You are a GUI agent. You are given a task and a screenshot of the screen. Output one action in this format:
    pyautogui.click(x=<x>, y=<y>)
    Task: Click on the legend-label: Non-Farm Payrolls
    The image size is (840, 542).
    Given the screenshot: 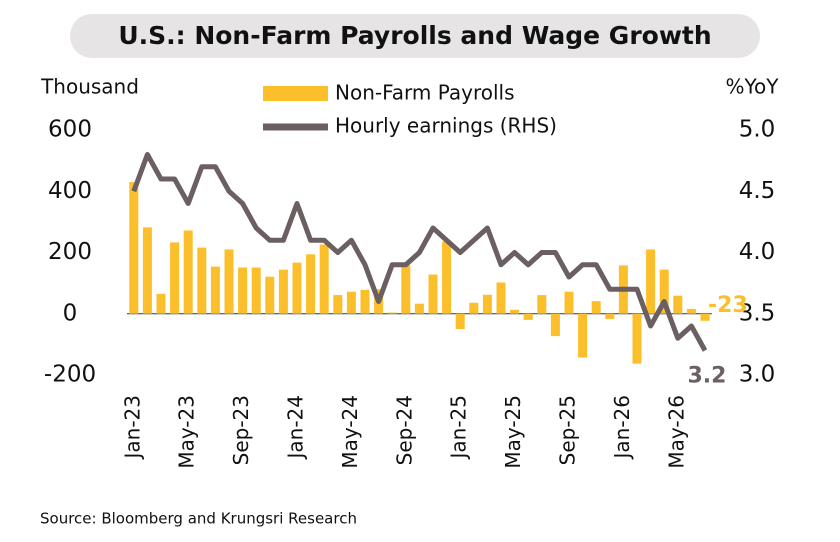 What is the action you would take?
    pyautogui.click(x=425, y=93)
    